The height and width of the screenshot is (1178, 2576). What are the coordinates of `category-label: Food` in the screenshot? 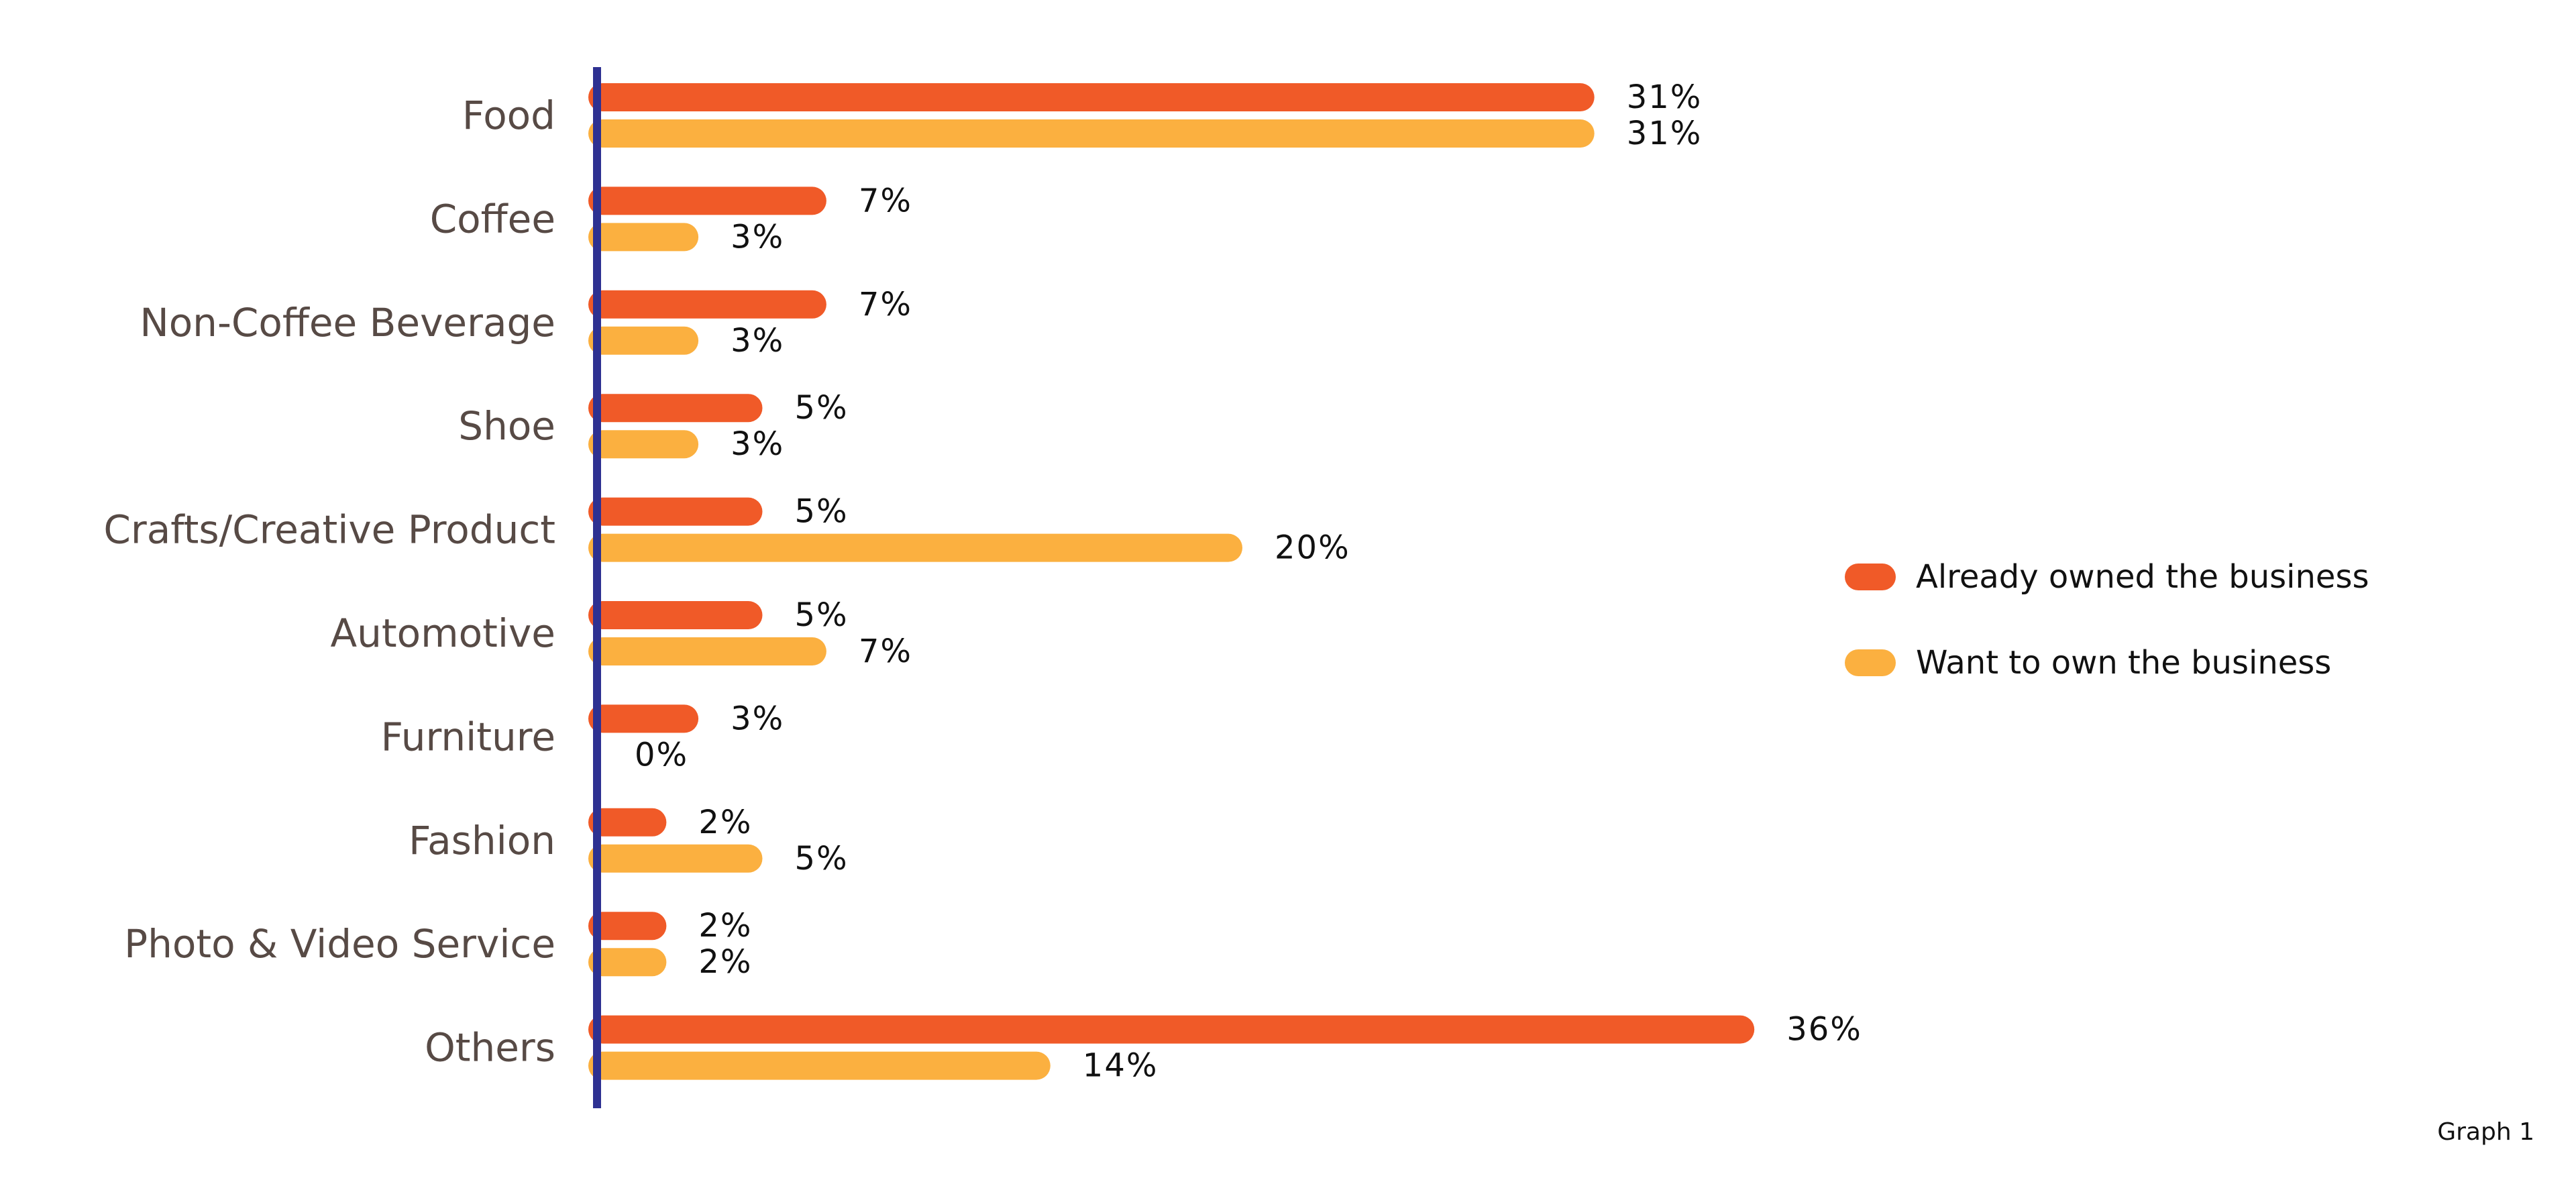 It's located at (508, 115).